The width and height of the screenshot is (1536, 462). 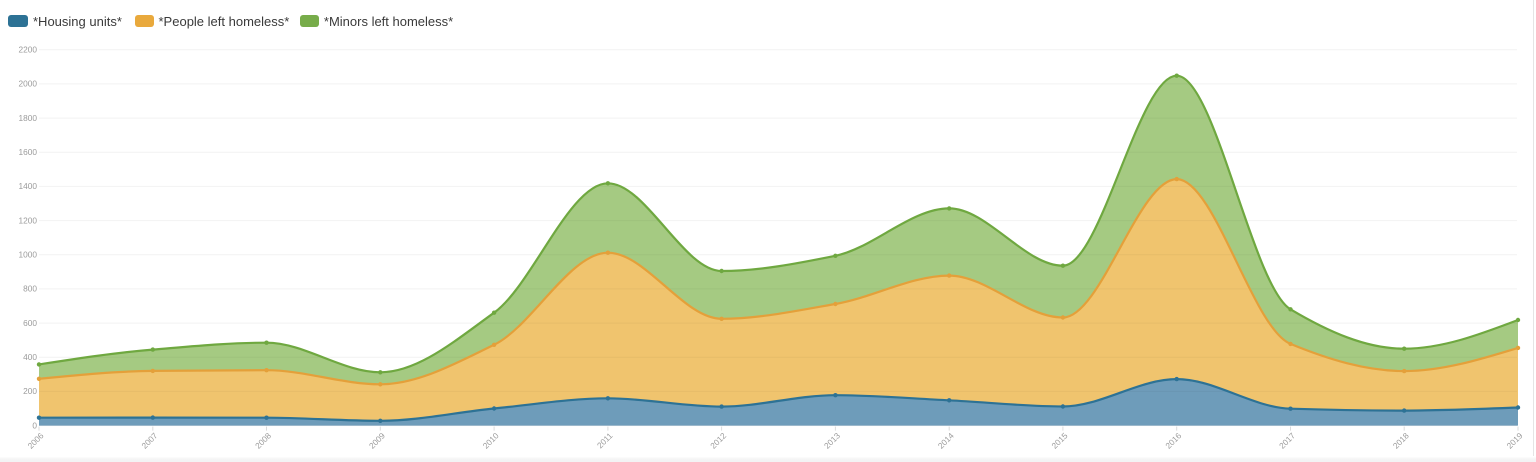 What do you see at coordinates (30, 323) in the screenshot?
I see `svg-text: 600` at bounding box center [30, 323].